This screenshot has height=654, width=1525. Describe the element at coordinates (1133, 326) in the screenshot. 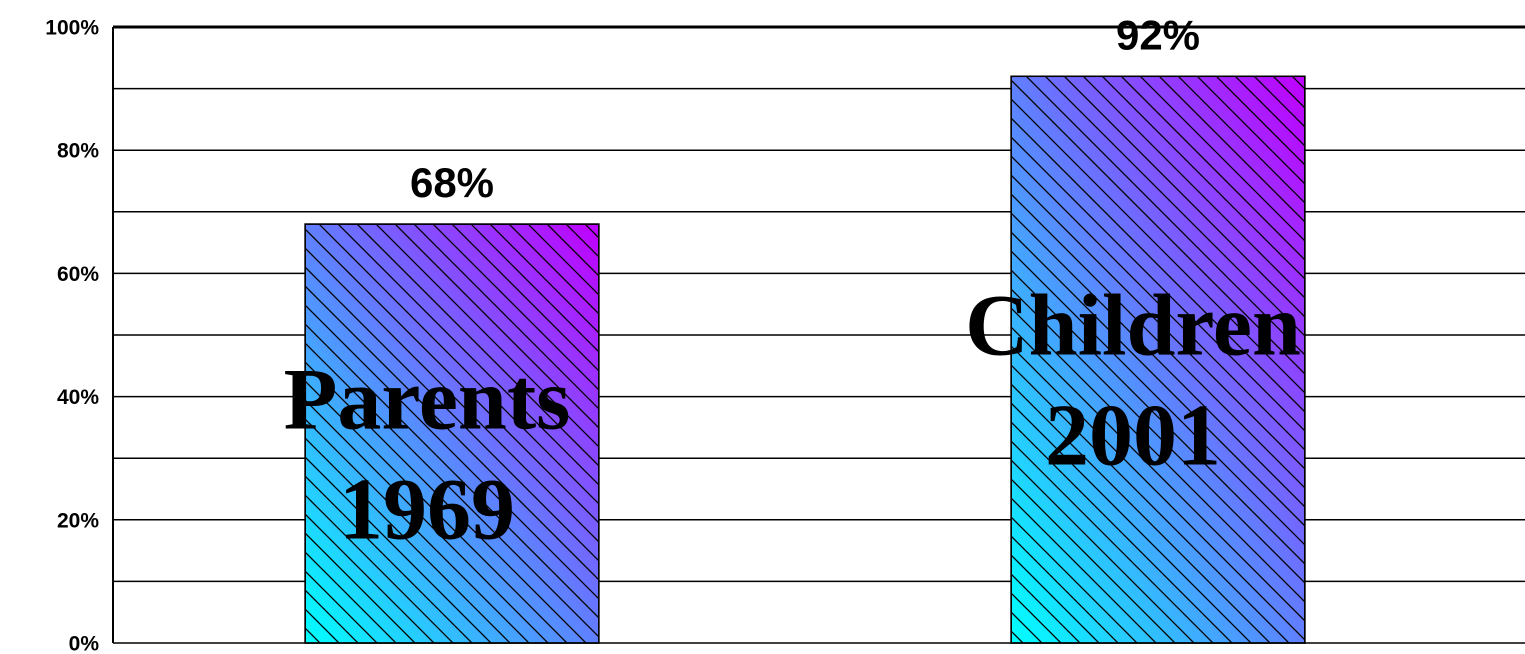

I see `category-line: Children` at that location.